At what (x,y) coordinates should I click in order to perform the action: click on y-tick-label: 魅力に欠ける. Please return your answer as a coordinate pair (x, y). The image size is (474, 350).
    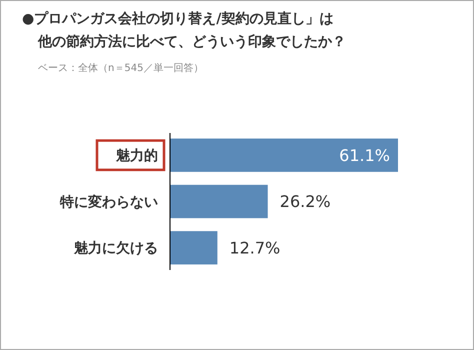
    Looking at the image, I should click on (115, 248).